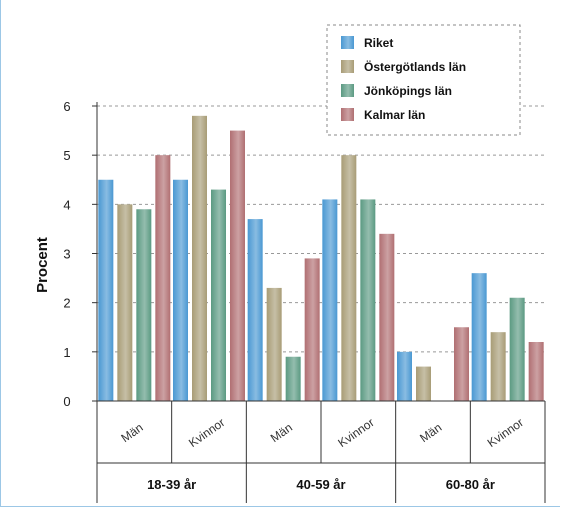 The image size is (562, 509). Describe the element at coordinates (66, 254) in the screenshot. I see `y-tick-label: 3` at that location.